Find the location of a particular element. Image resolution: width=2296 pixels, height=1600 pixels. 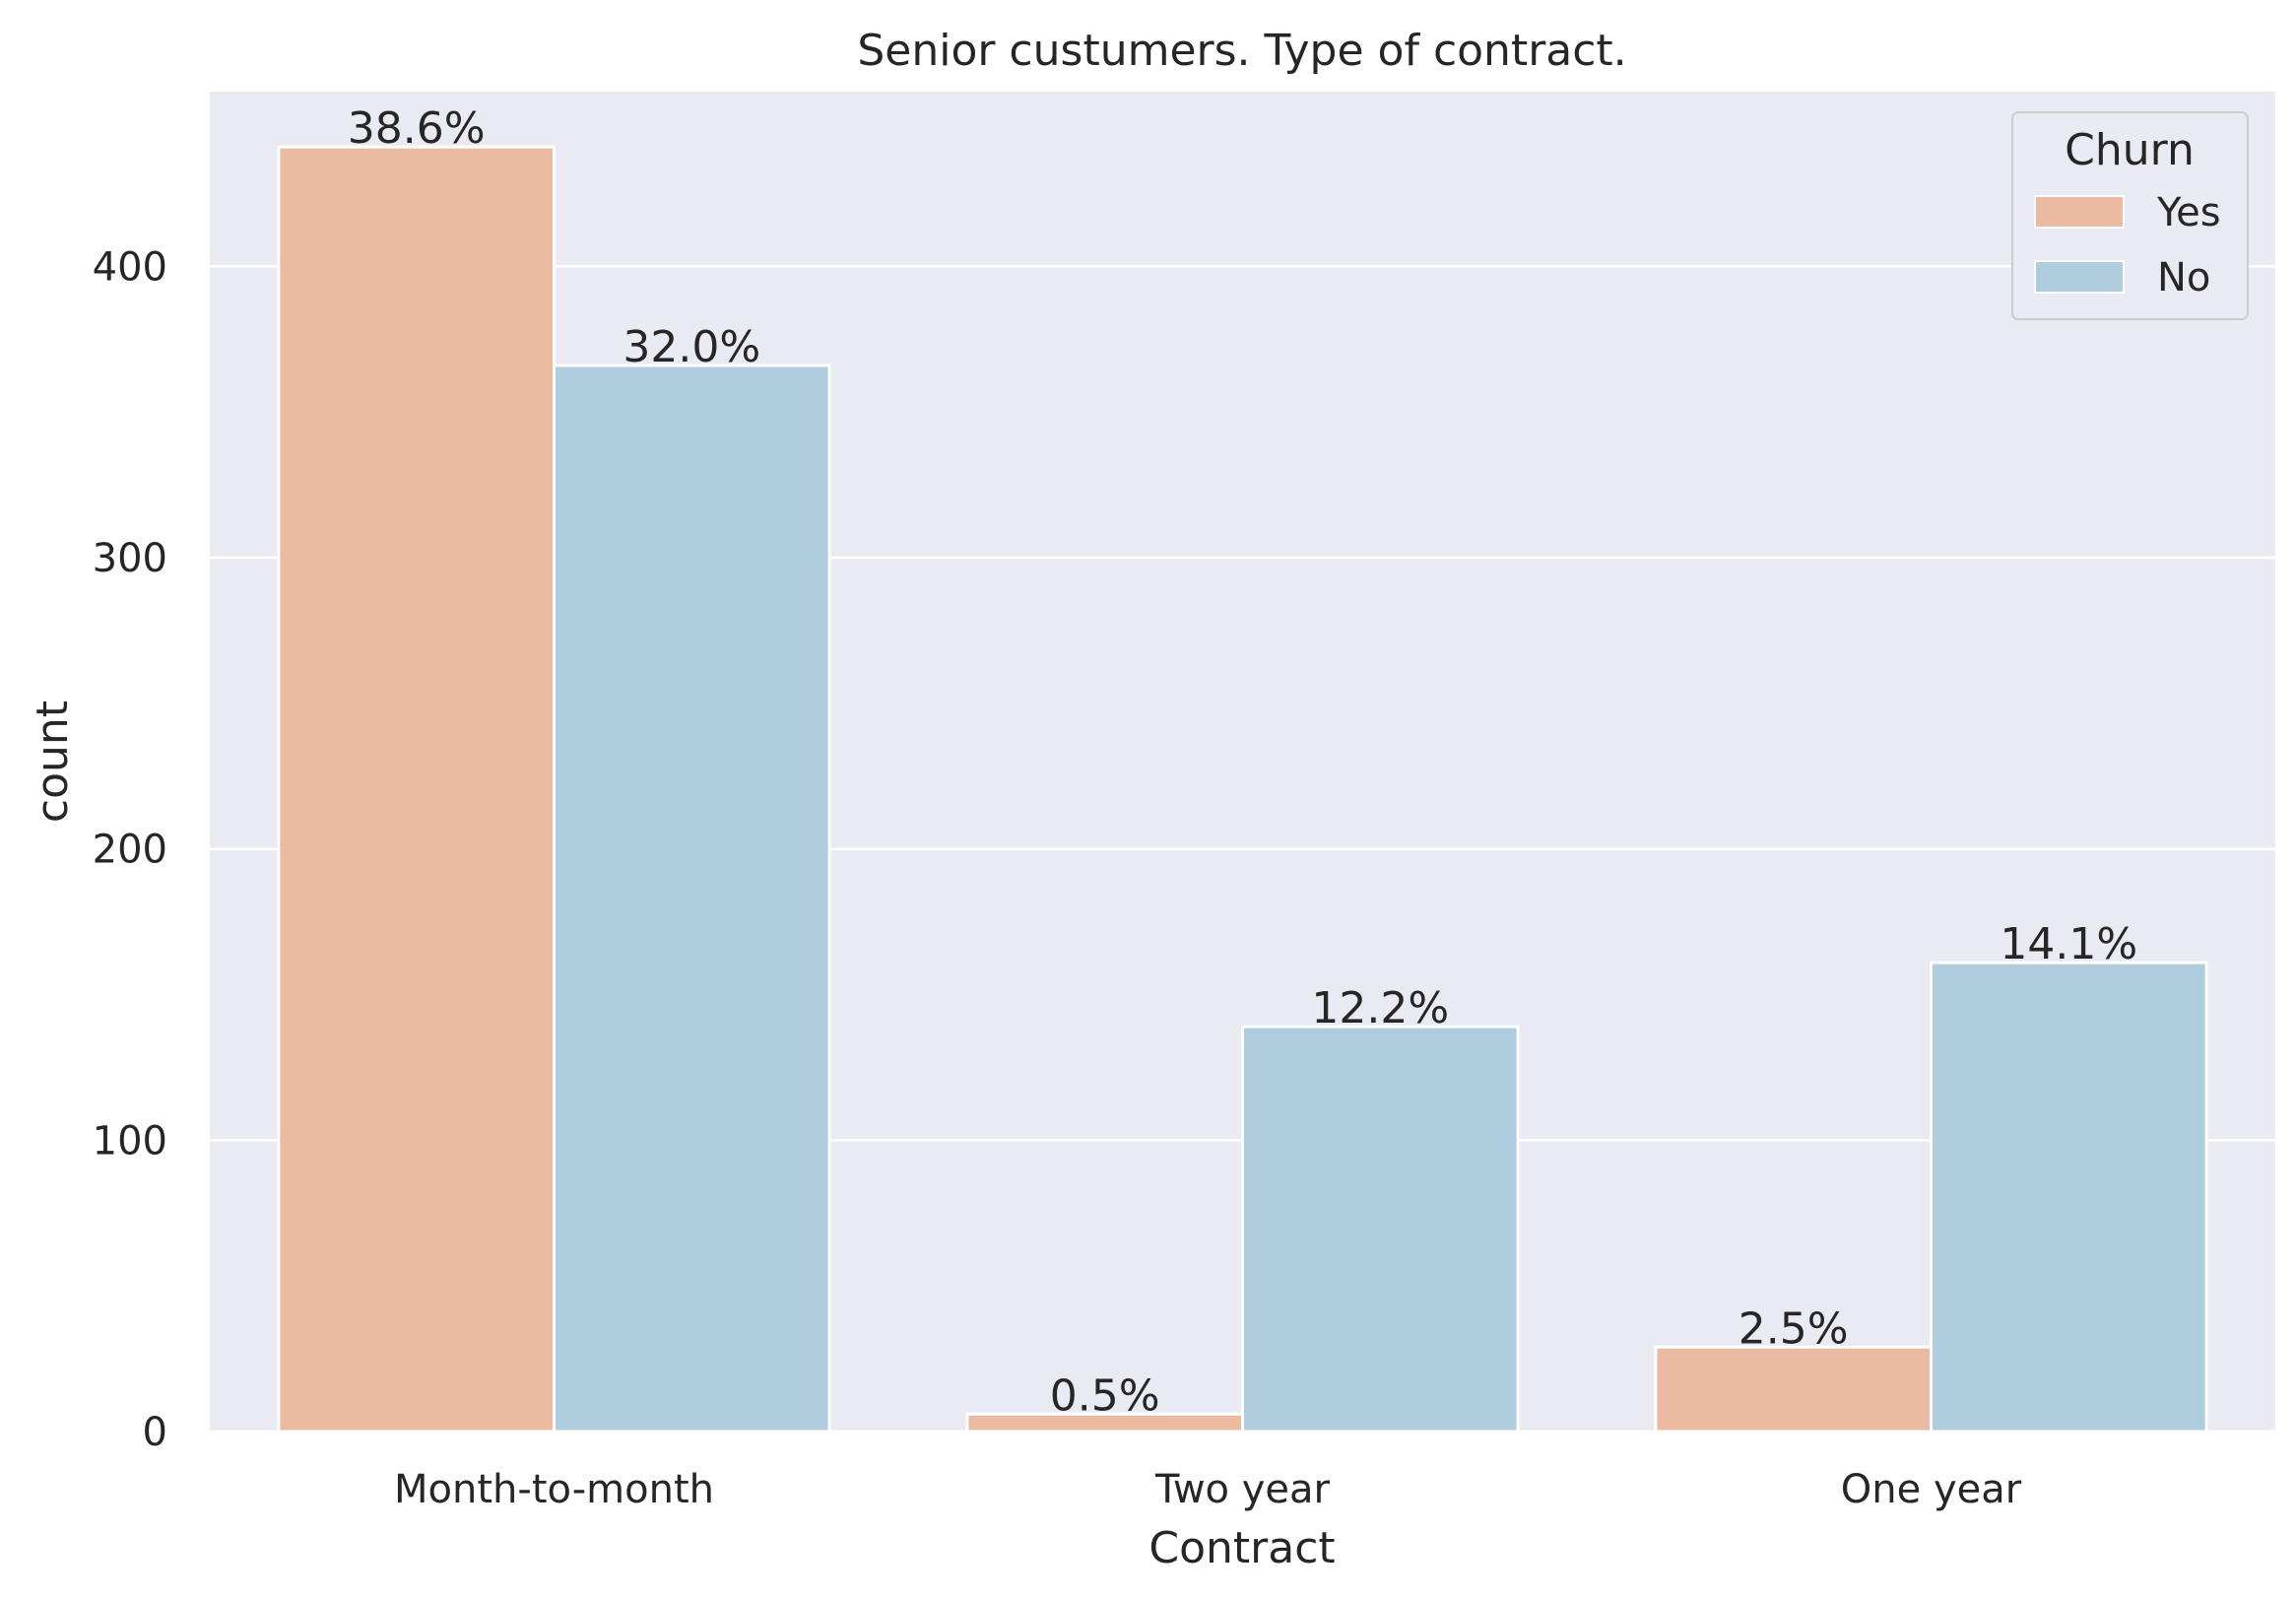

bar-no-two-year is located at coordinates (1380, 1229).